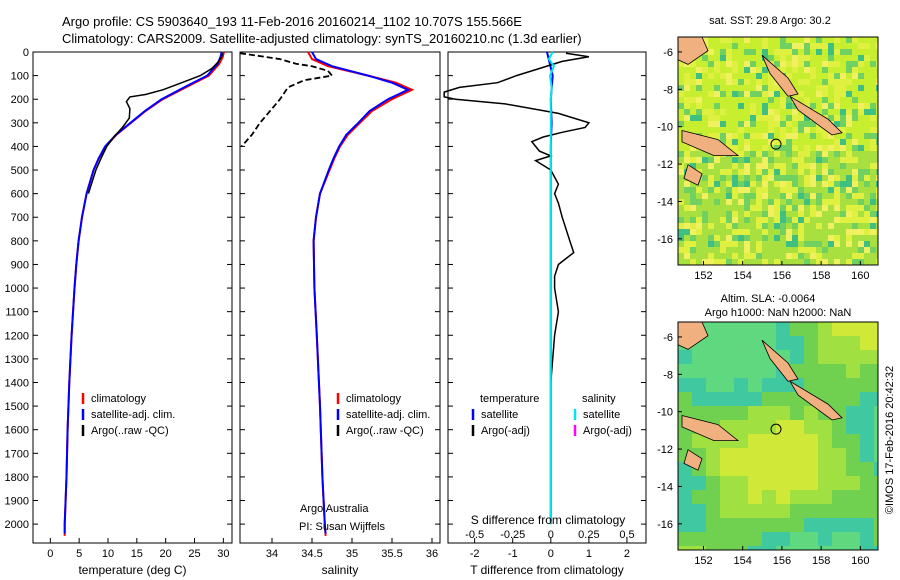 This screenshot has height=580, width=900. Describe the element at coordinates (782, 561) in the screenshot. I see `sla-x-tick-label: 156` at that location.